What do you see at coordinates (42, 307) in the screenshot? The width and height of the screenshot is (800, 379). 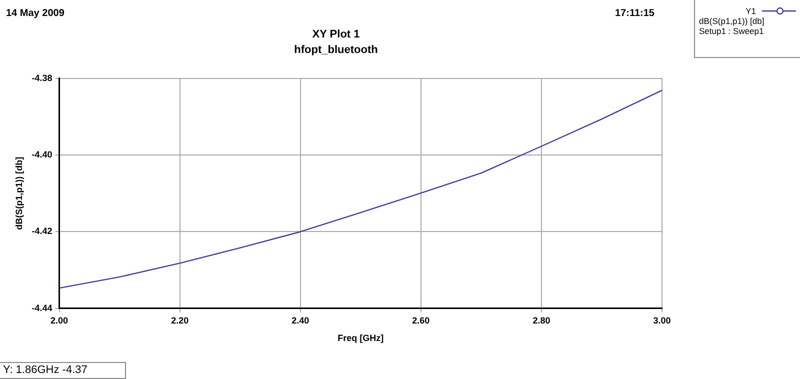 I see `y-tick-label: -4.44` at bounding box center [42, 307].